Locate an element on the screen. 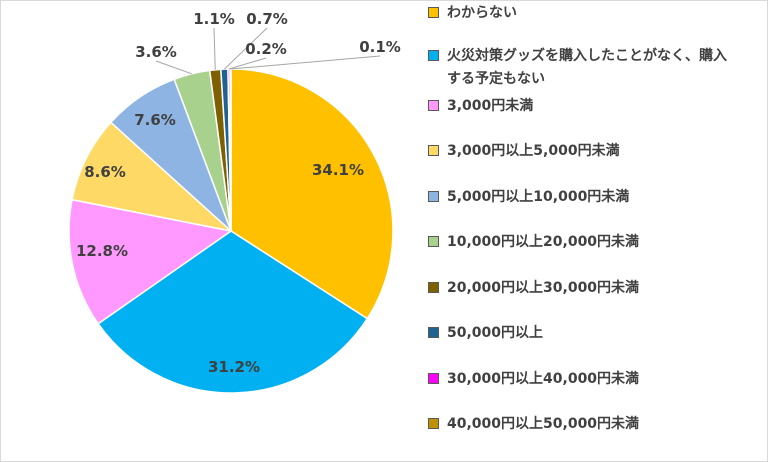  legend-label: 火災対策グッズを購入したことがなく、購入する予定もない is located at coordinates (587, 67).